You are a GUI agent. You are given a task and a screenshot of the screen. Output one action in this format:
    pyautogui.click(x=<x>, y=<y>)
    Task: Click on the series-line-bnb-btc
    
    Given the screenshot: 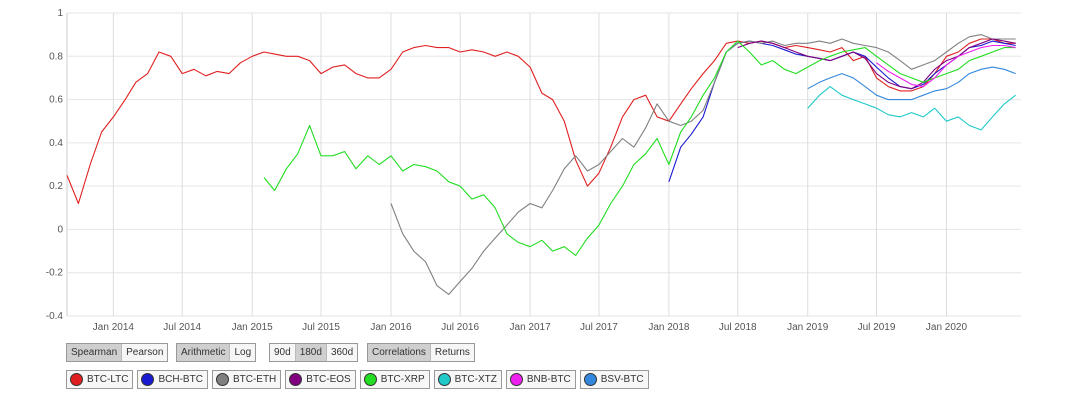 What is the action you would take?
    pyautogui.click(x=946, y=66)
    